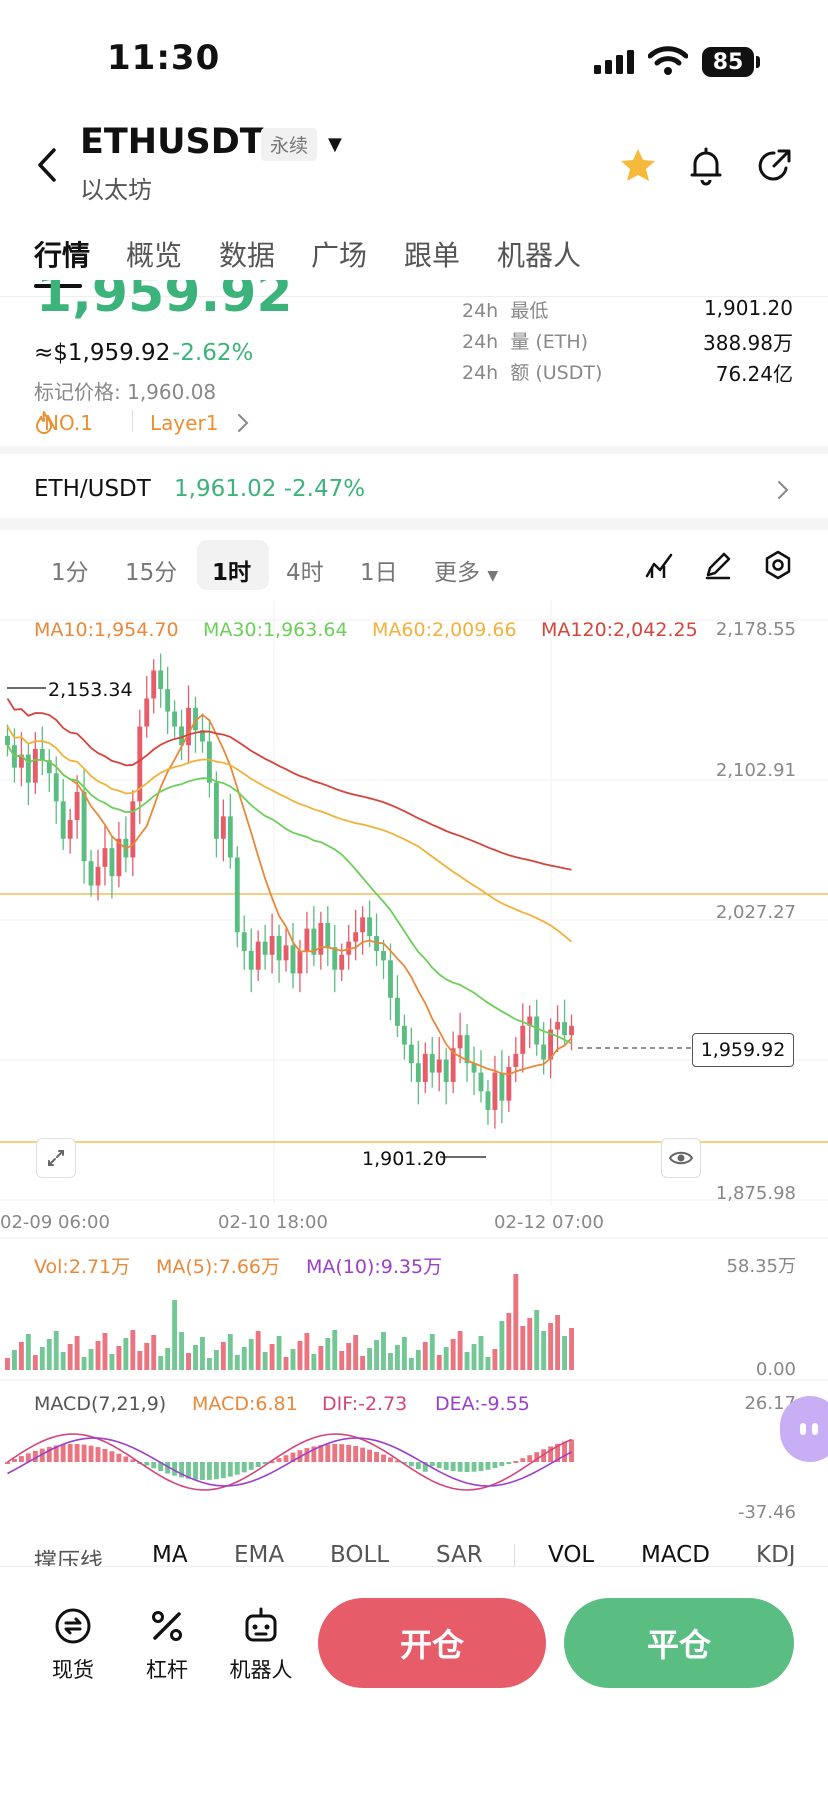 This screenshot has height=1796, width=828. Describe the element at coordinates (432, 1643) in the screenshot. I see `open-position-button: 开仓` at that location.